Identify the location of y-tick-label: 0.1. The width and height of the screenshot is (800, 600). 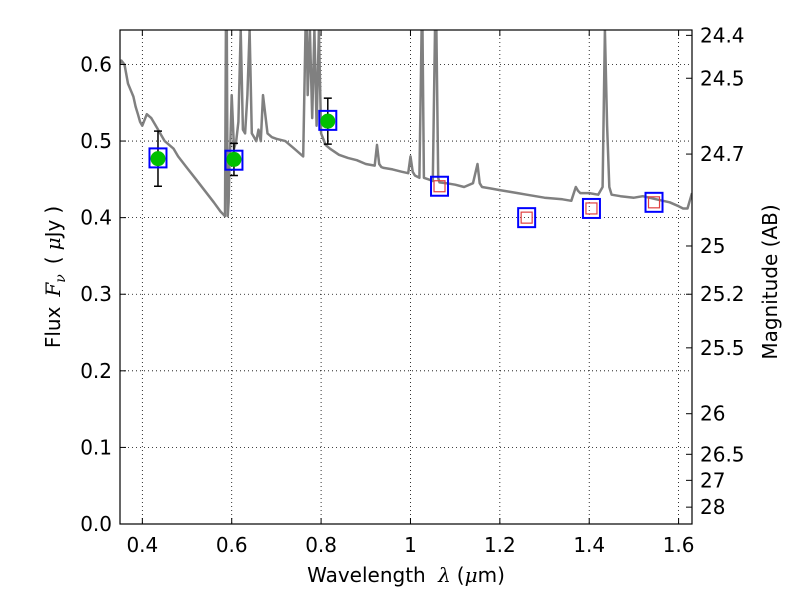
(96, 447).